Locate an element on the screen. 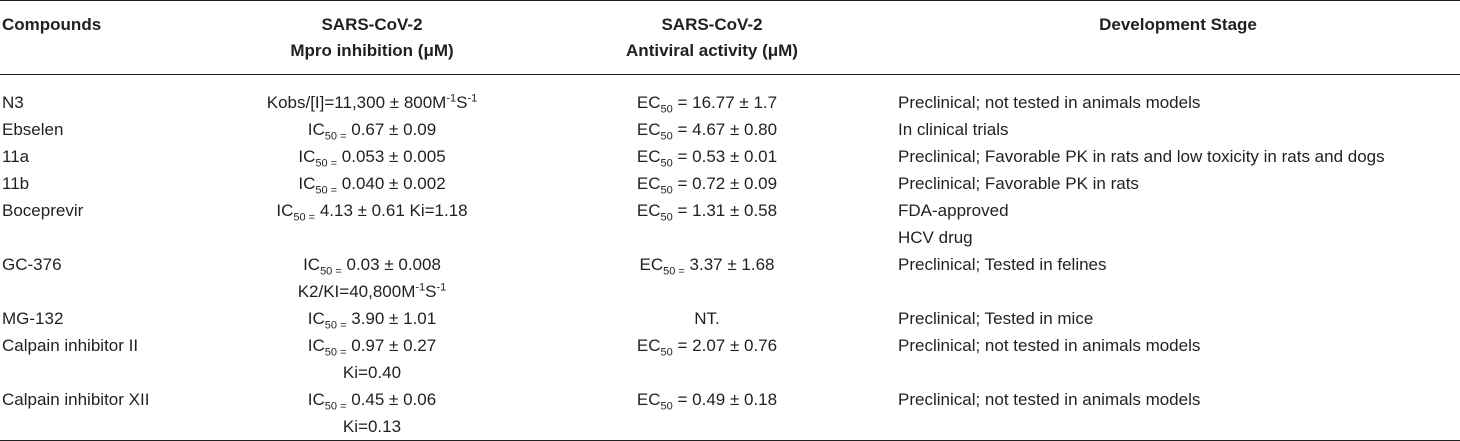 This screenshot has height=441, width=1460. cell-line: Preclinical; Tested in mice is located at coordinates (1178, 318).